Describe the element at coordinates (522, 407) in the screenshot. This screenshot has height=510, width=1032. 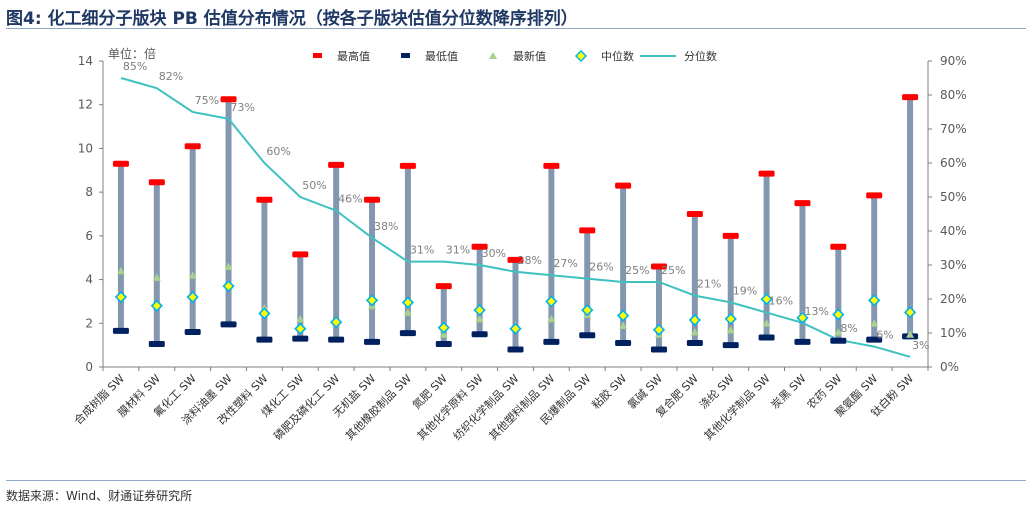
I see `category-label: 其他塑料制品 SW` at that location.